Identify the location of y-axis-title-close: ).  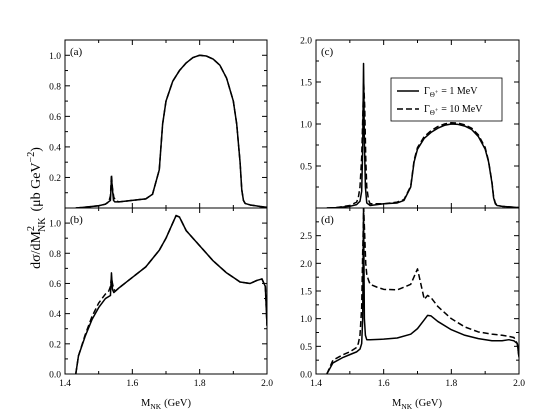
(36, 149).